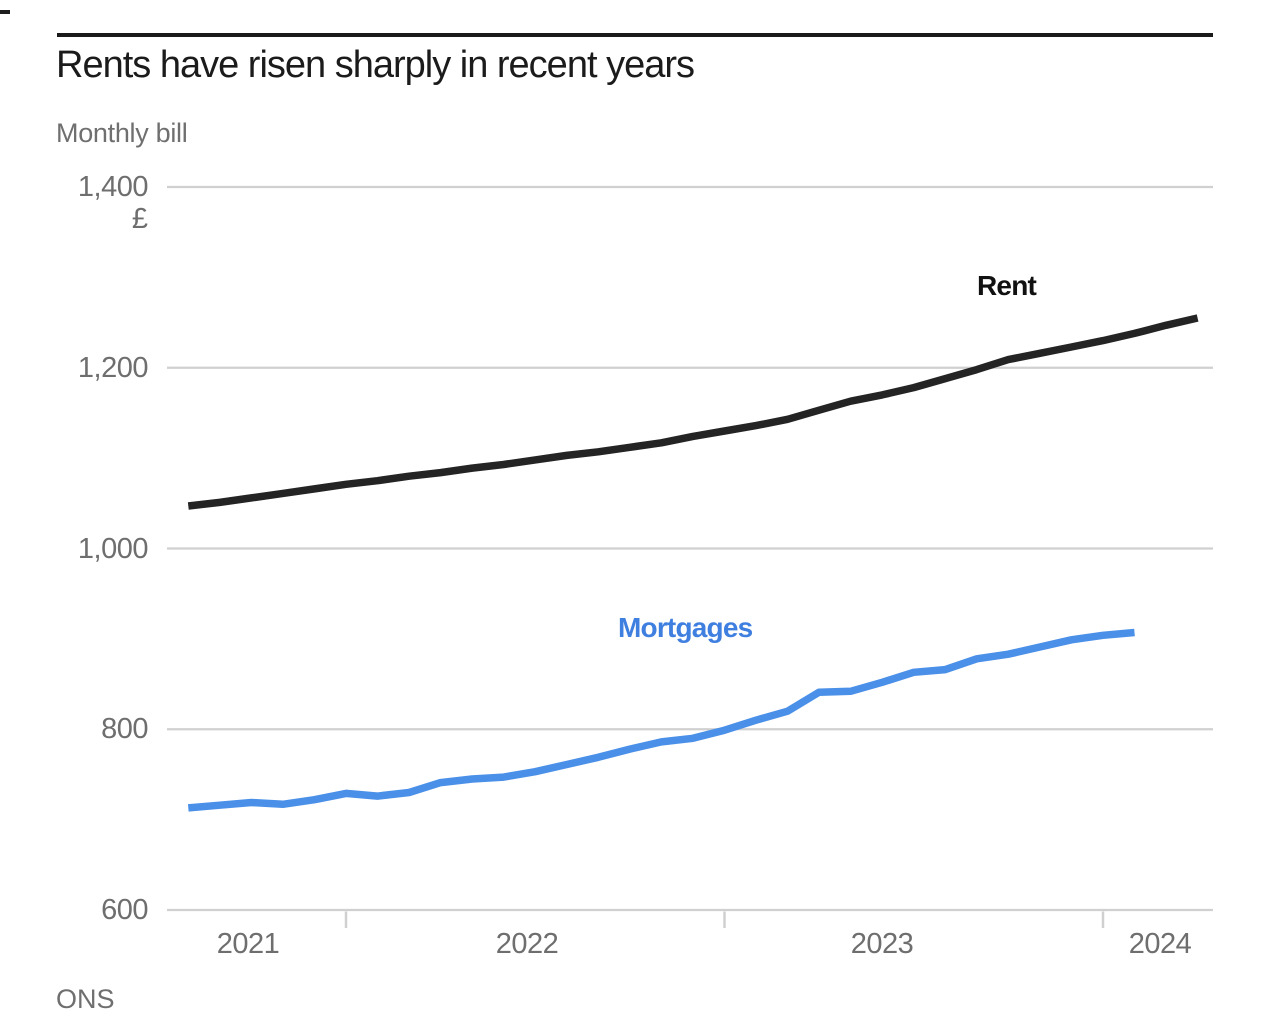  I want to click on rent-series-label: Rent, so click(1007, 285).